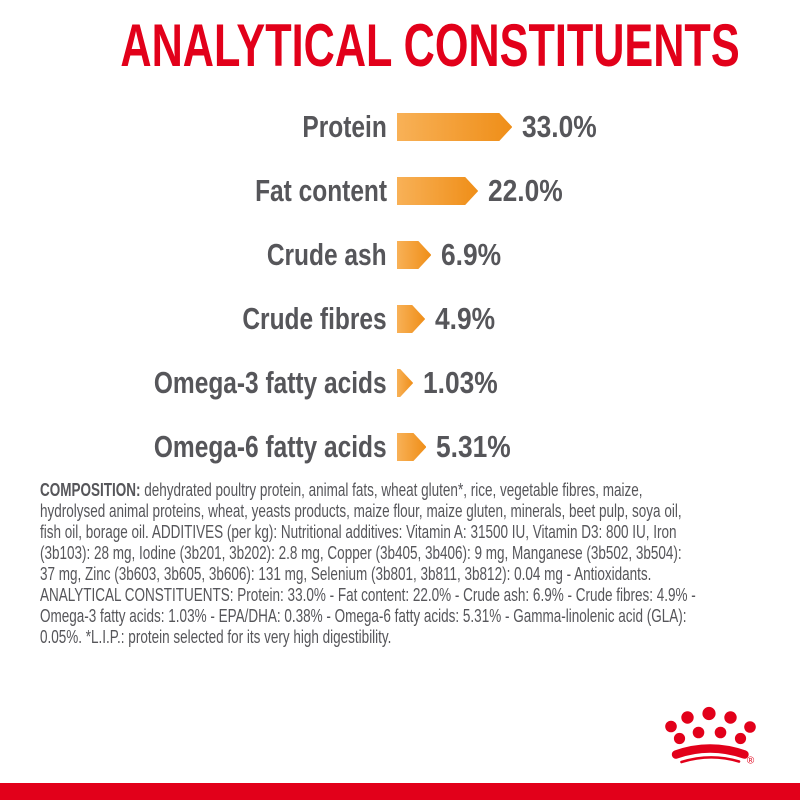 The height and width of the screenshot is (800, 800). I want to click on chart-row-omega-6: Omega-6 fatty acids 5.31%, so click(400, 447).